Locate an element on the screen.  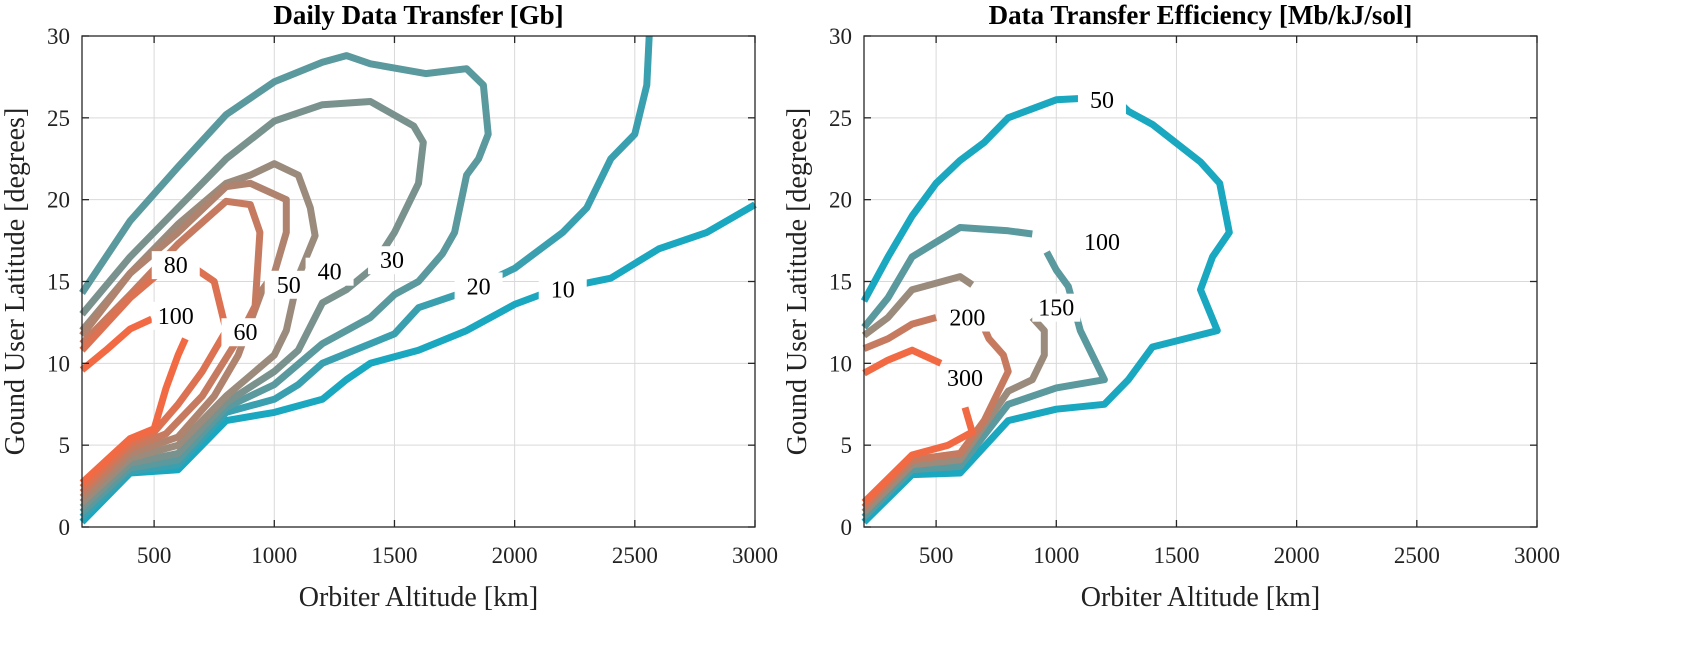
contour-label-150: 150 is located at coordinates (1056, 309).